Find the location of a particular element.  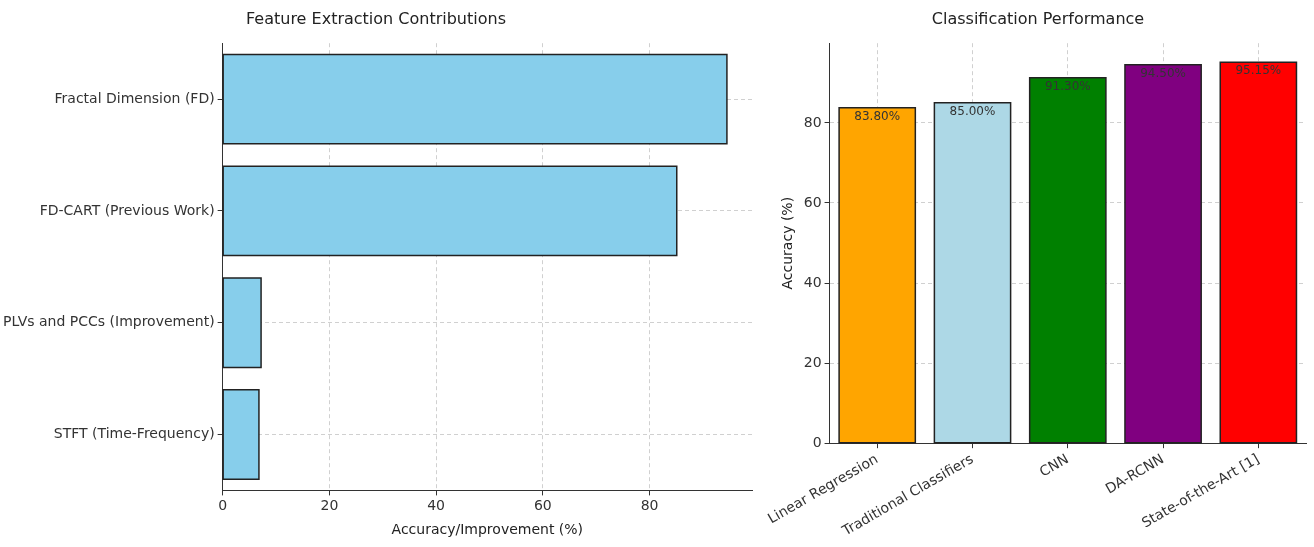

x-tick-label: CNN is located at coordinates (1054, 465).